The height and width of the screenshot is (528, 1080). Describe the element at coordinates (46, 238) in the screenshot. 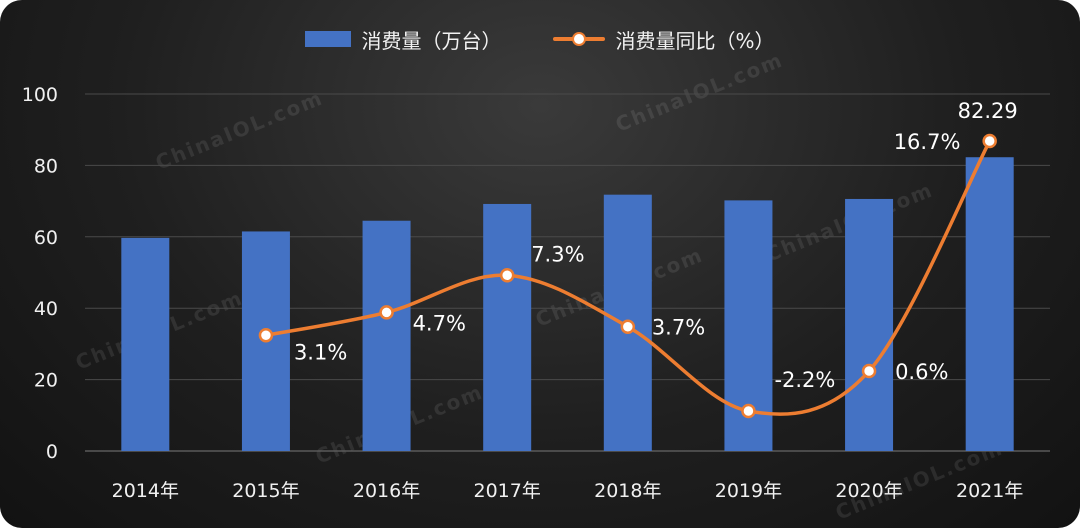

I see `y-tick-label: 60` at that location.